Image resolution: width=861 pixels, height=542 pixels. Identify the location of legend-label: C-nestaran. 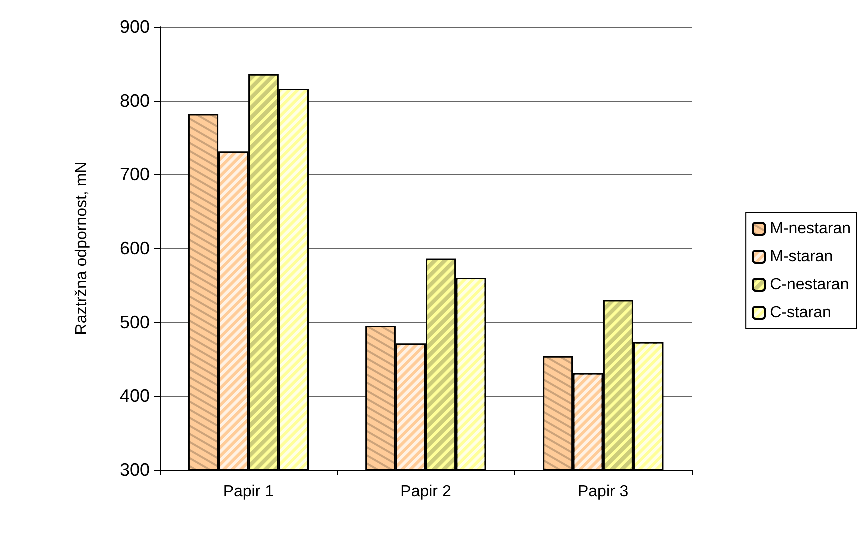
(810, 285).